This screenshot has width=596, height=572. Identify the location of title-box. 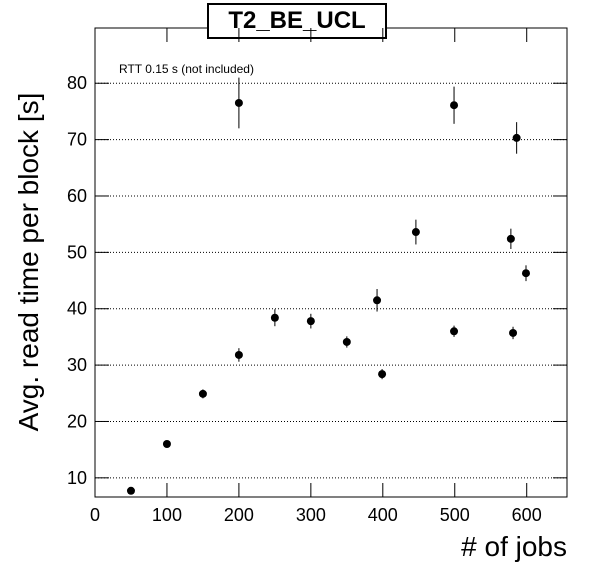
(297, 21).